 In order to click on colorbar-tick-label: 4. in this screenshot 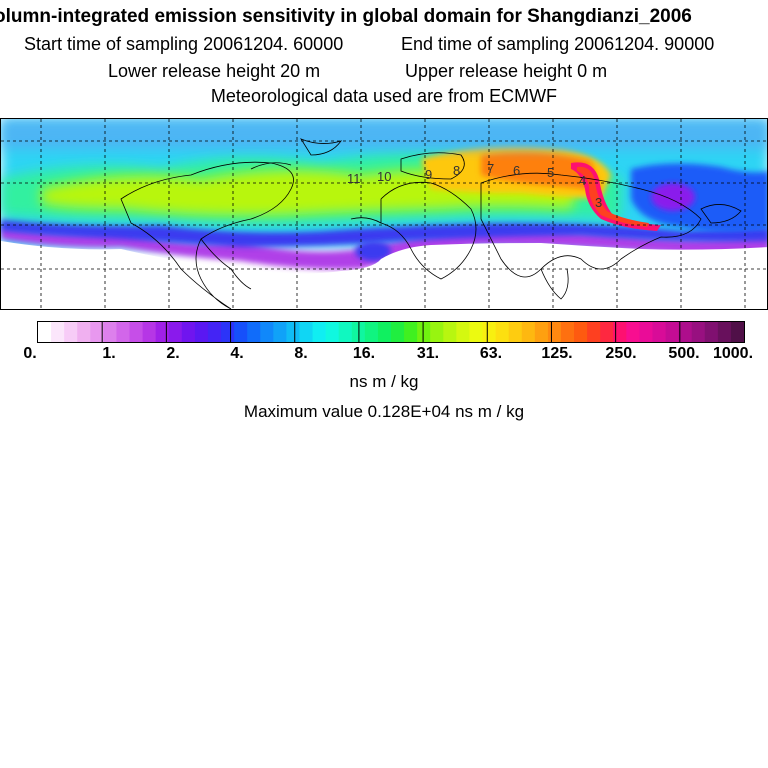, I will do `click(237, 353)`.